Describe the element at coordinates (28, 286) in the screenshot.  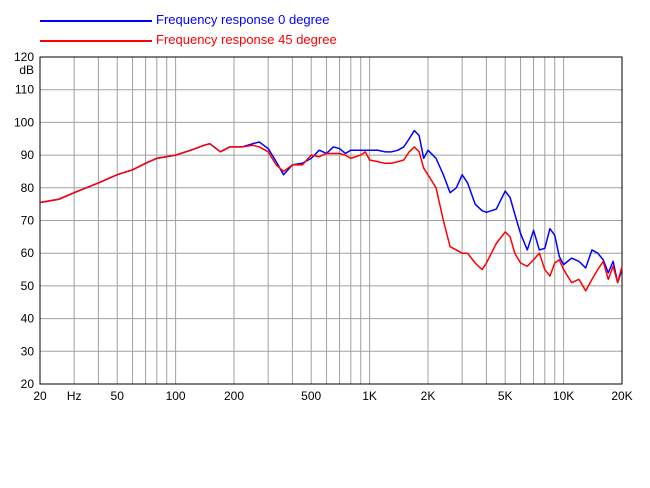
I see `y-tick-label: 50` at that location.